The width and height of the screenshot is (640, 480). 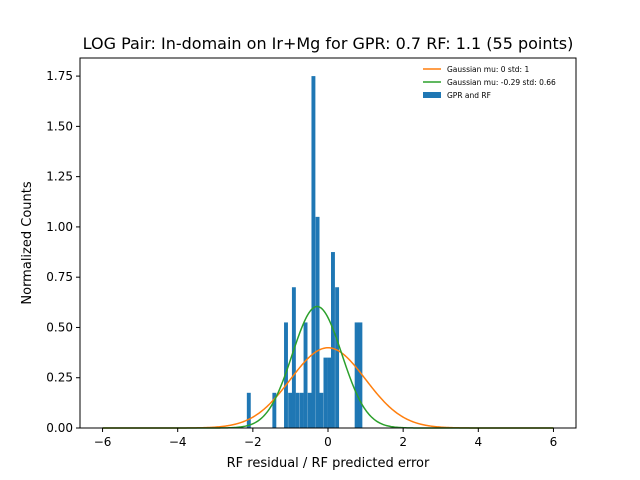 What do you see at coordinates (27, 242) in the screenshot?
I see `y-axis-label: Normalized Counts` at bounding box center [27, 242].